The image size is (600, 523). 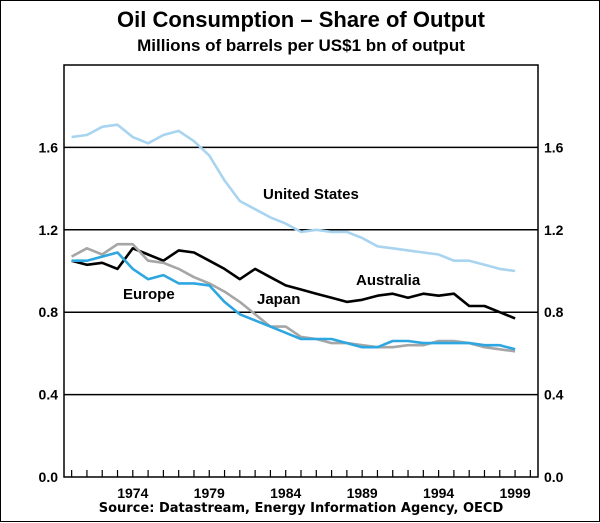 I want to click on series-label-europe: Europe, so click(x=149, y=294).